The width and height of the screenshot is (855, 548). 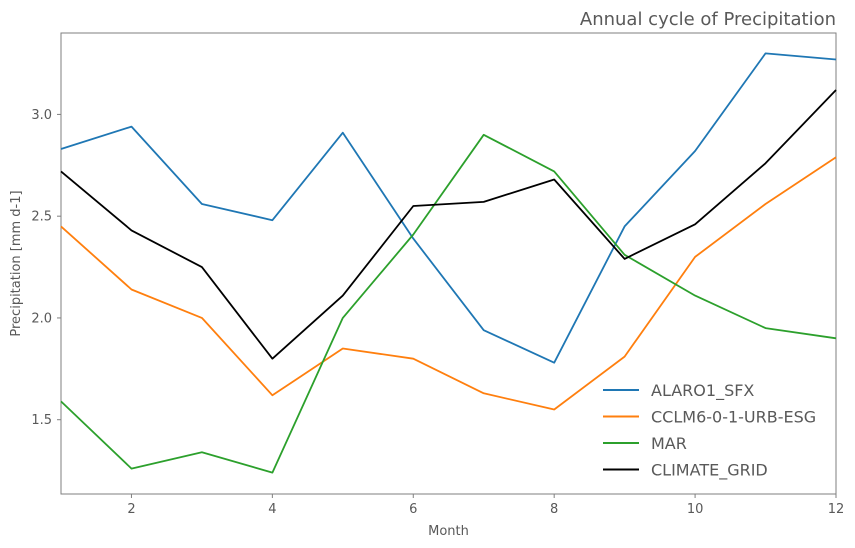 I want to click on y-tick-label: 2.5, so click(x=41, y=217).